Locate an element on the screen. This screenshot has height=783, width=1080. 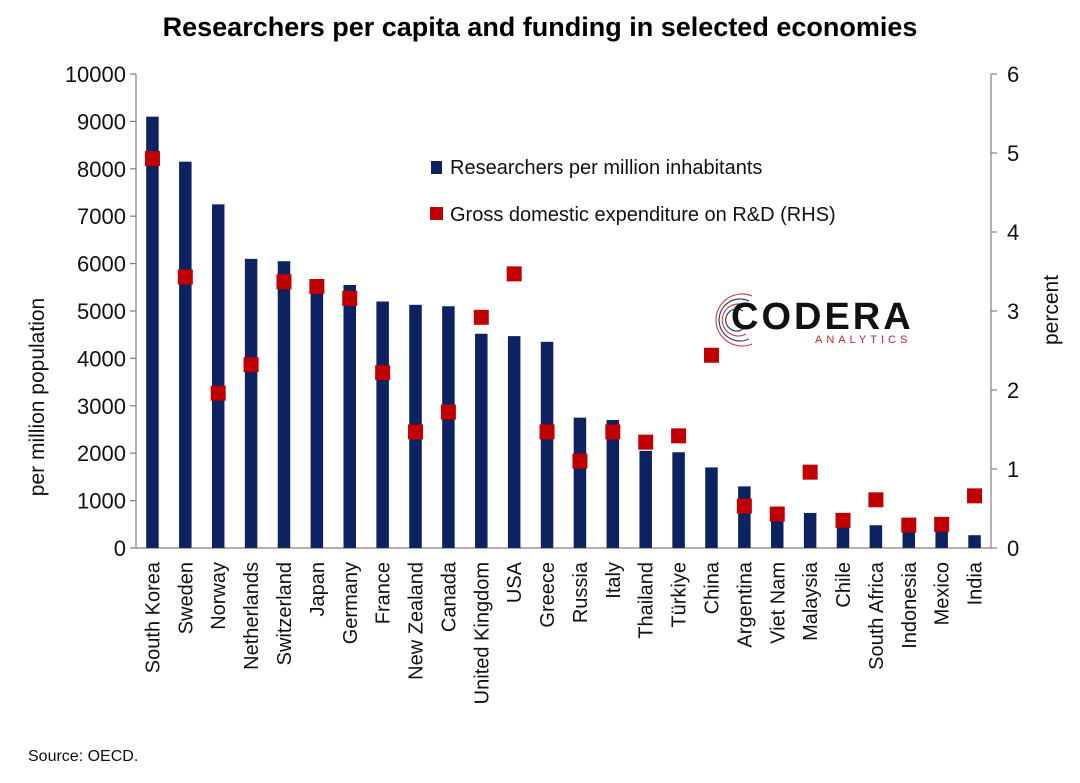
x-tick-label: Malaysia is located at coordinates (811, 601).